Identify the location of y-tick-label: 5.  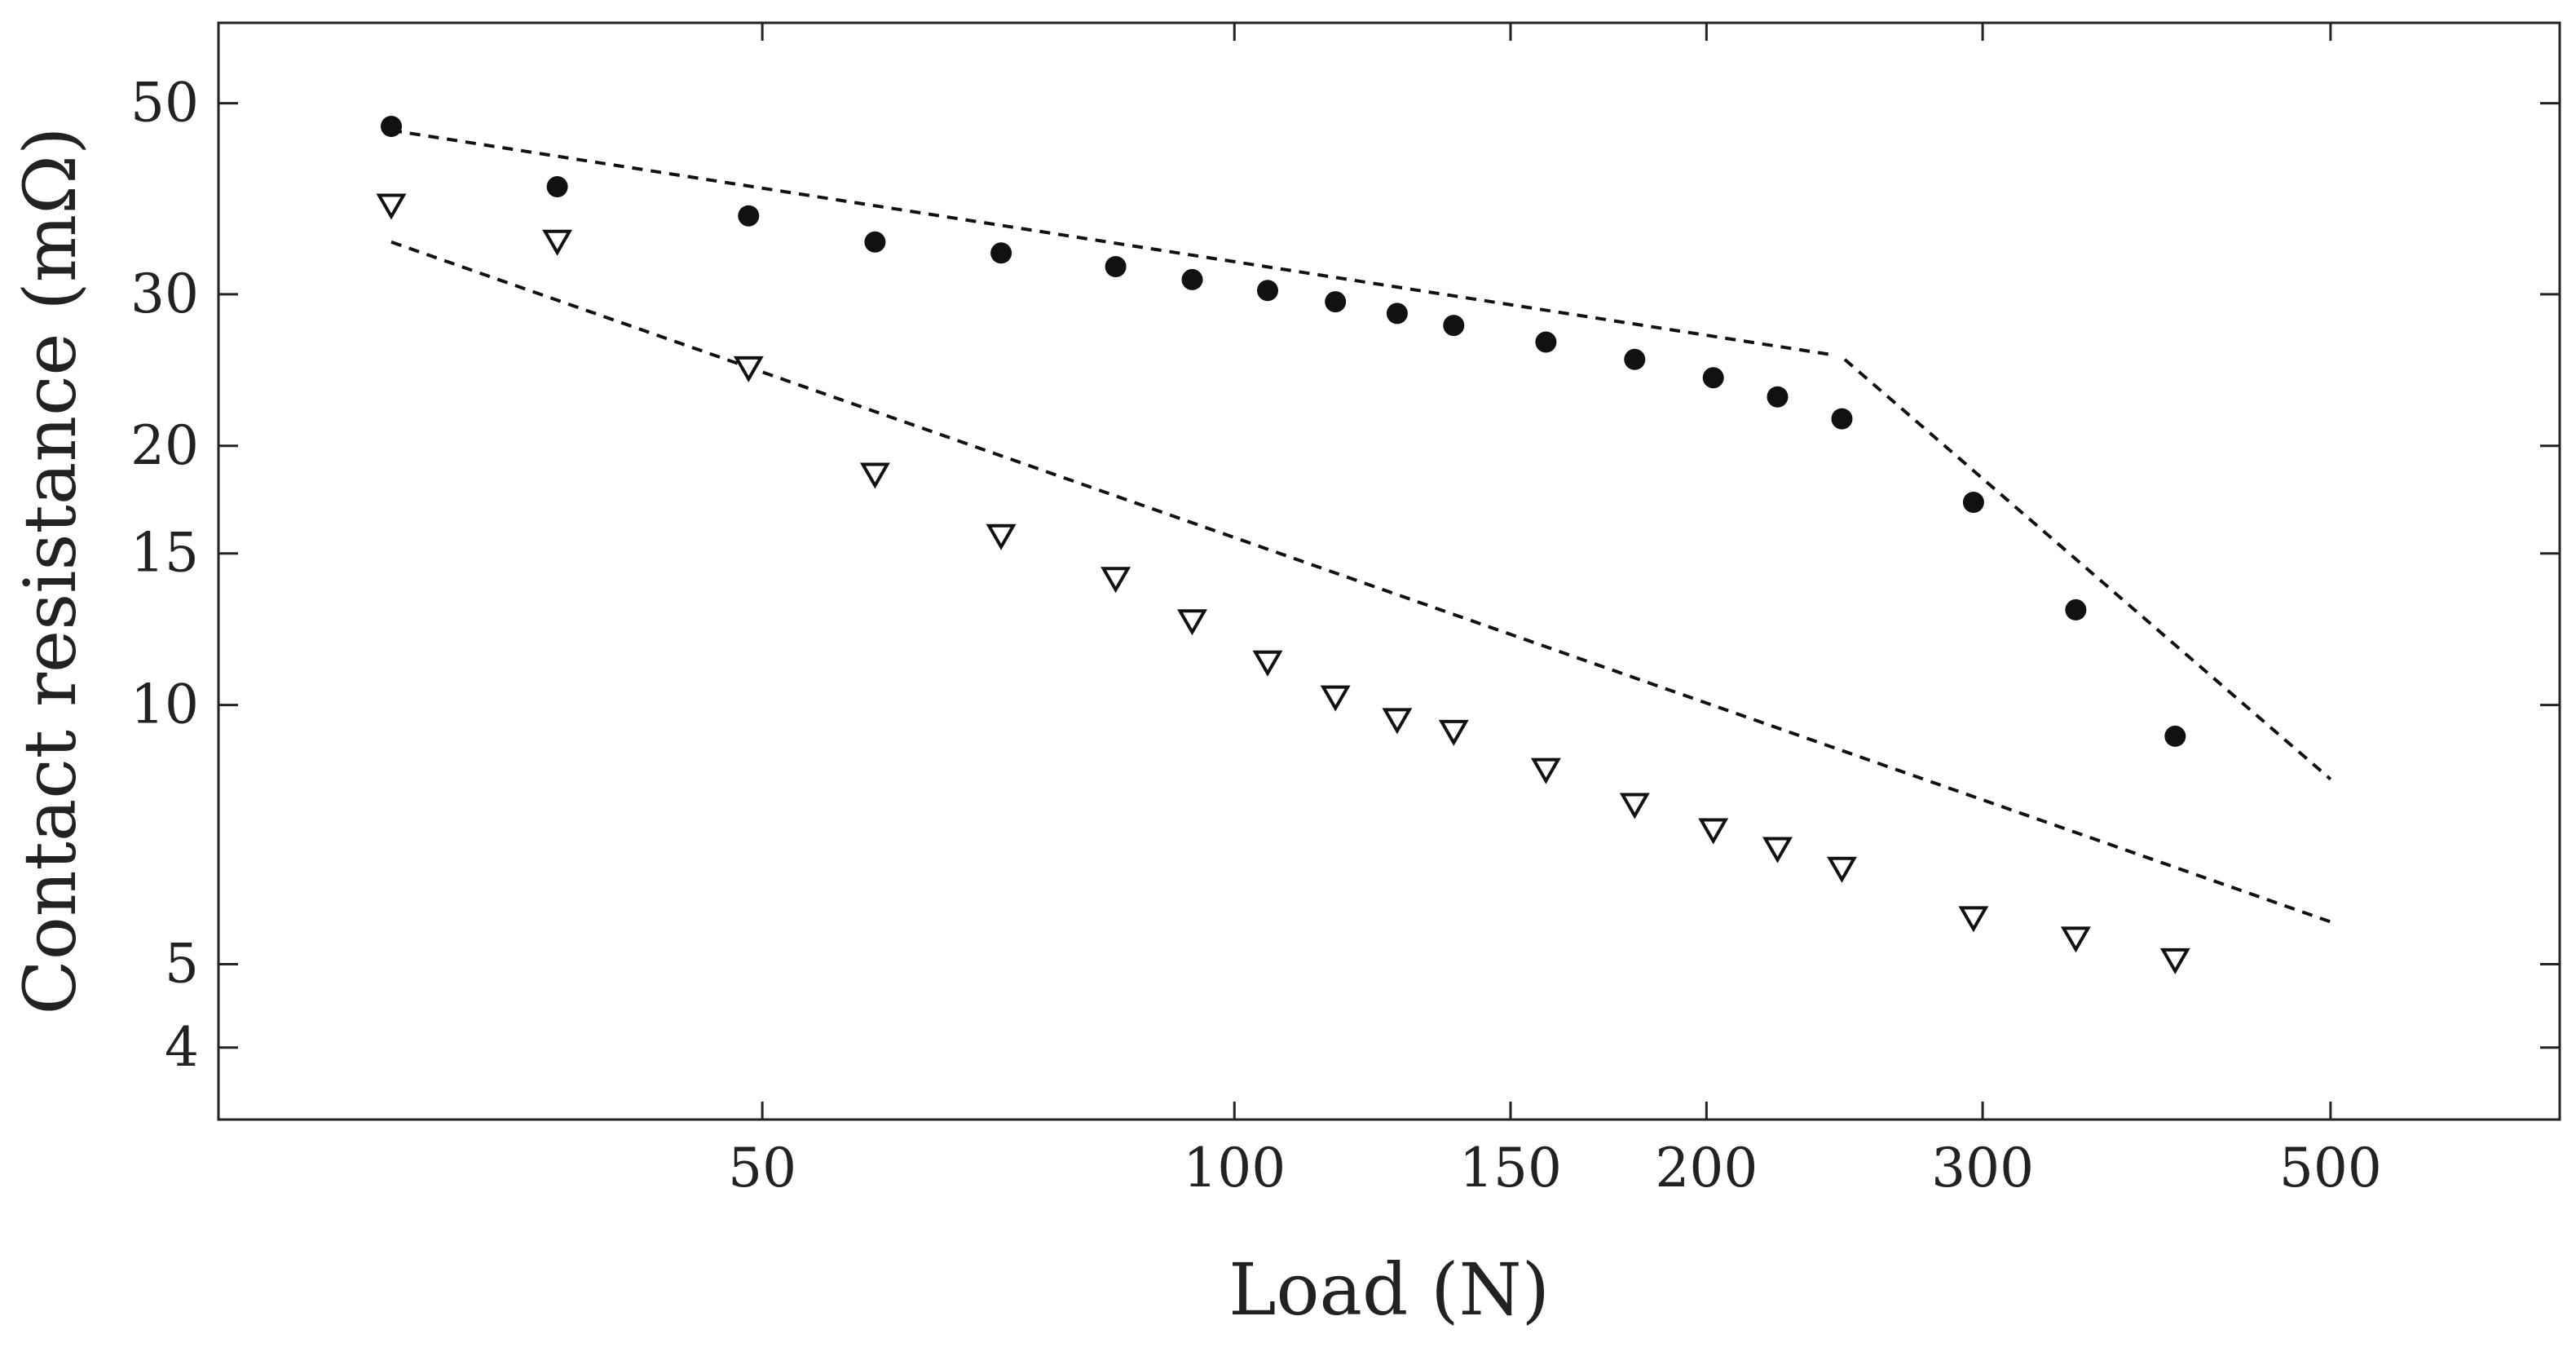
(182, 963).